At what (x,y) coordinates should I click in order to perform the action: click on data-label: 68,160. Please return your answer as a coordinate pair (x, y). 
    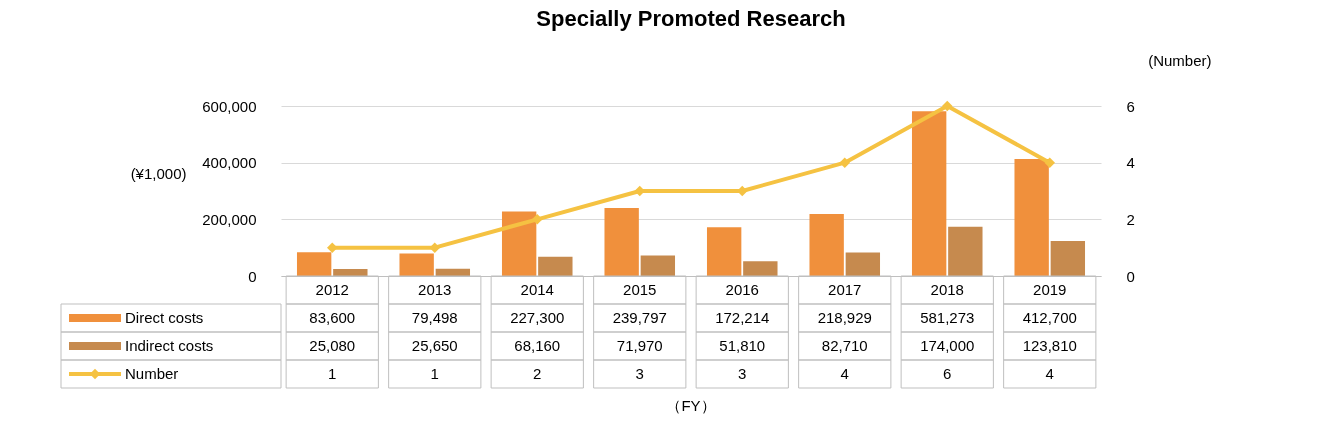
    Looking at the image, I should click on (537, 345).